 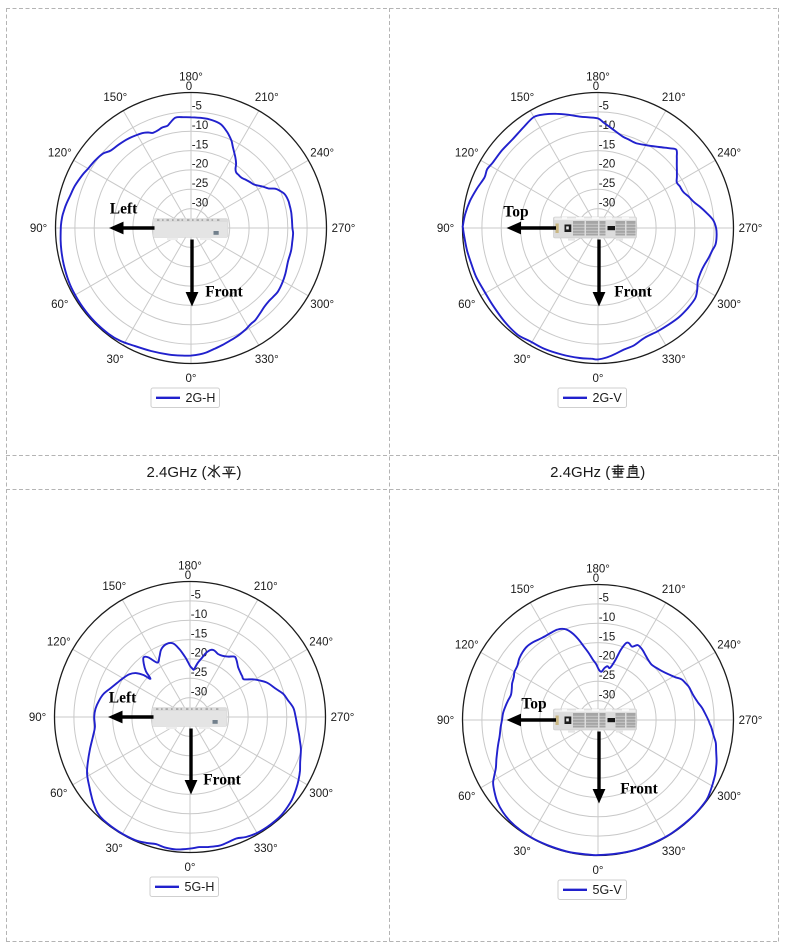 What do you see at coordinates (608, 398) in the screenshot?
I see `svg-text: 2G-V` at bounding box center [608, 398].